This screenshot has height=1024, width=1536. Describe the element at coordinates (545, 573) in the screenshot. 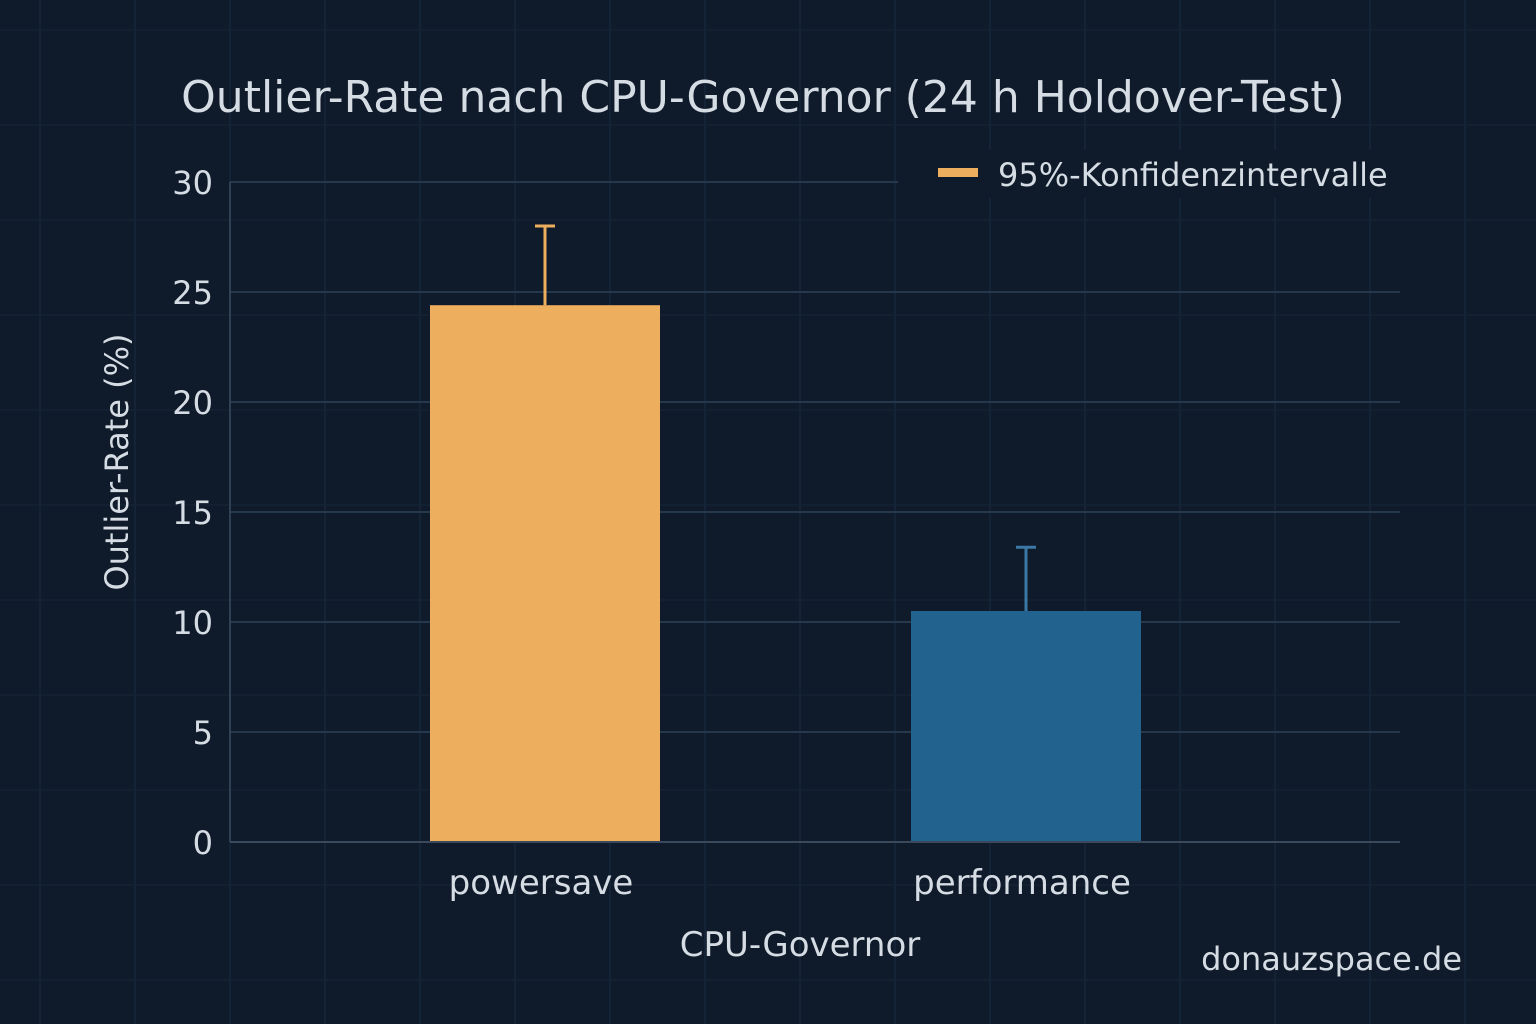

I see `bar-powersave` at that location.